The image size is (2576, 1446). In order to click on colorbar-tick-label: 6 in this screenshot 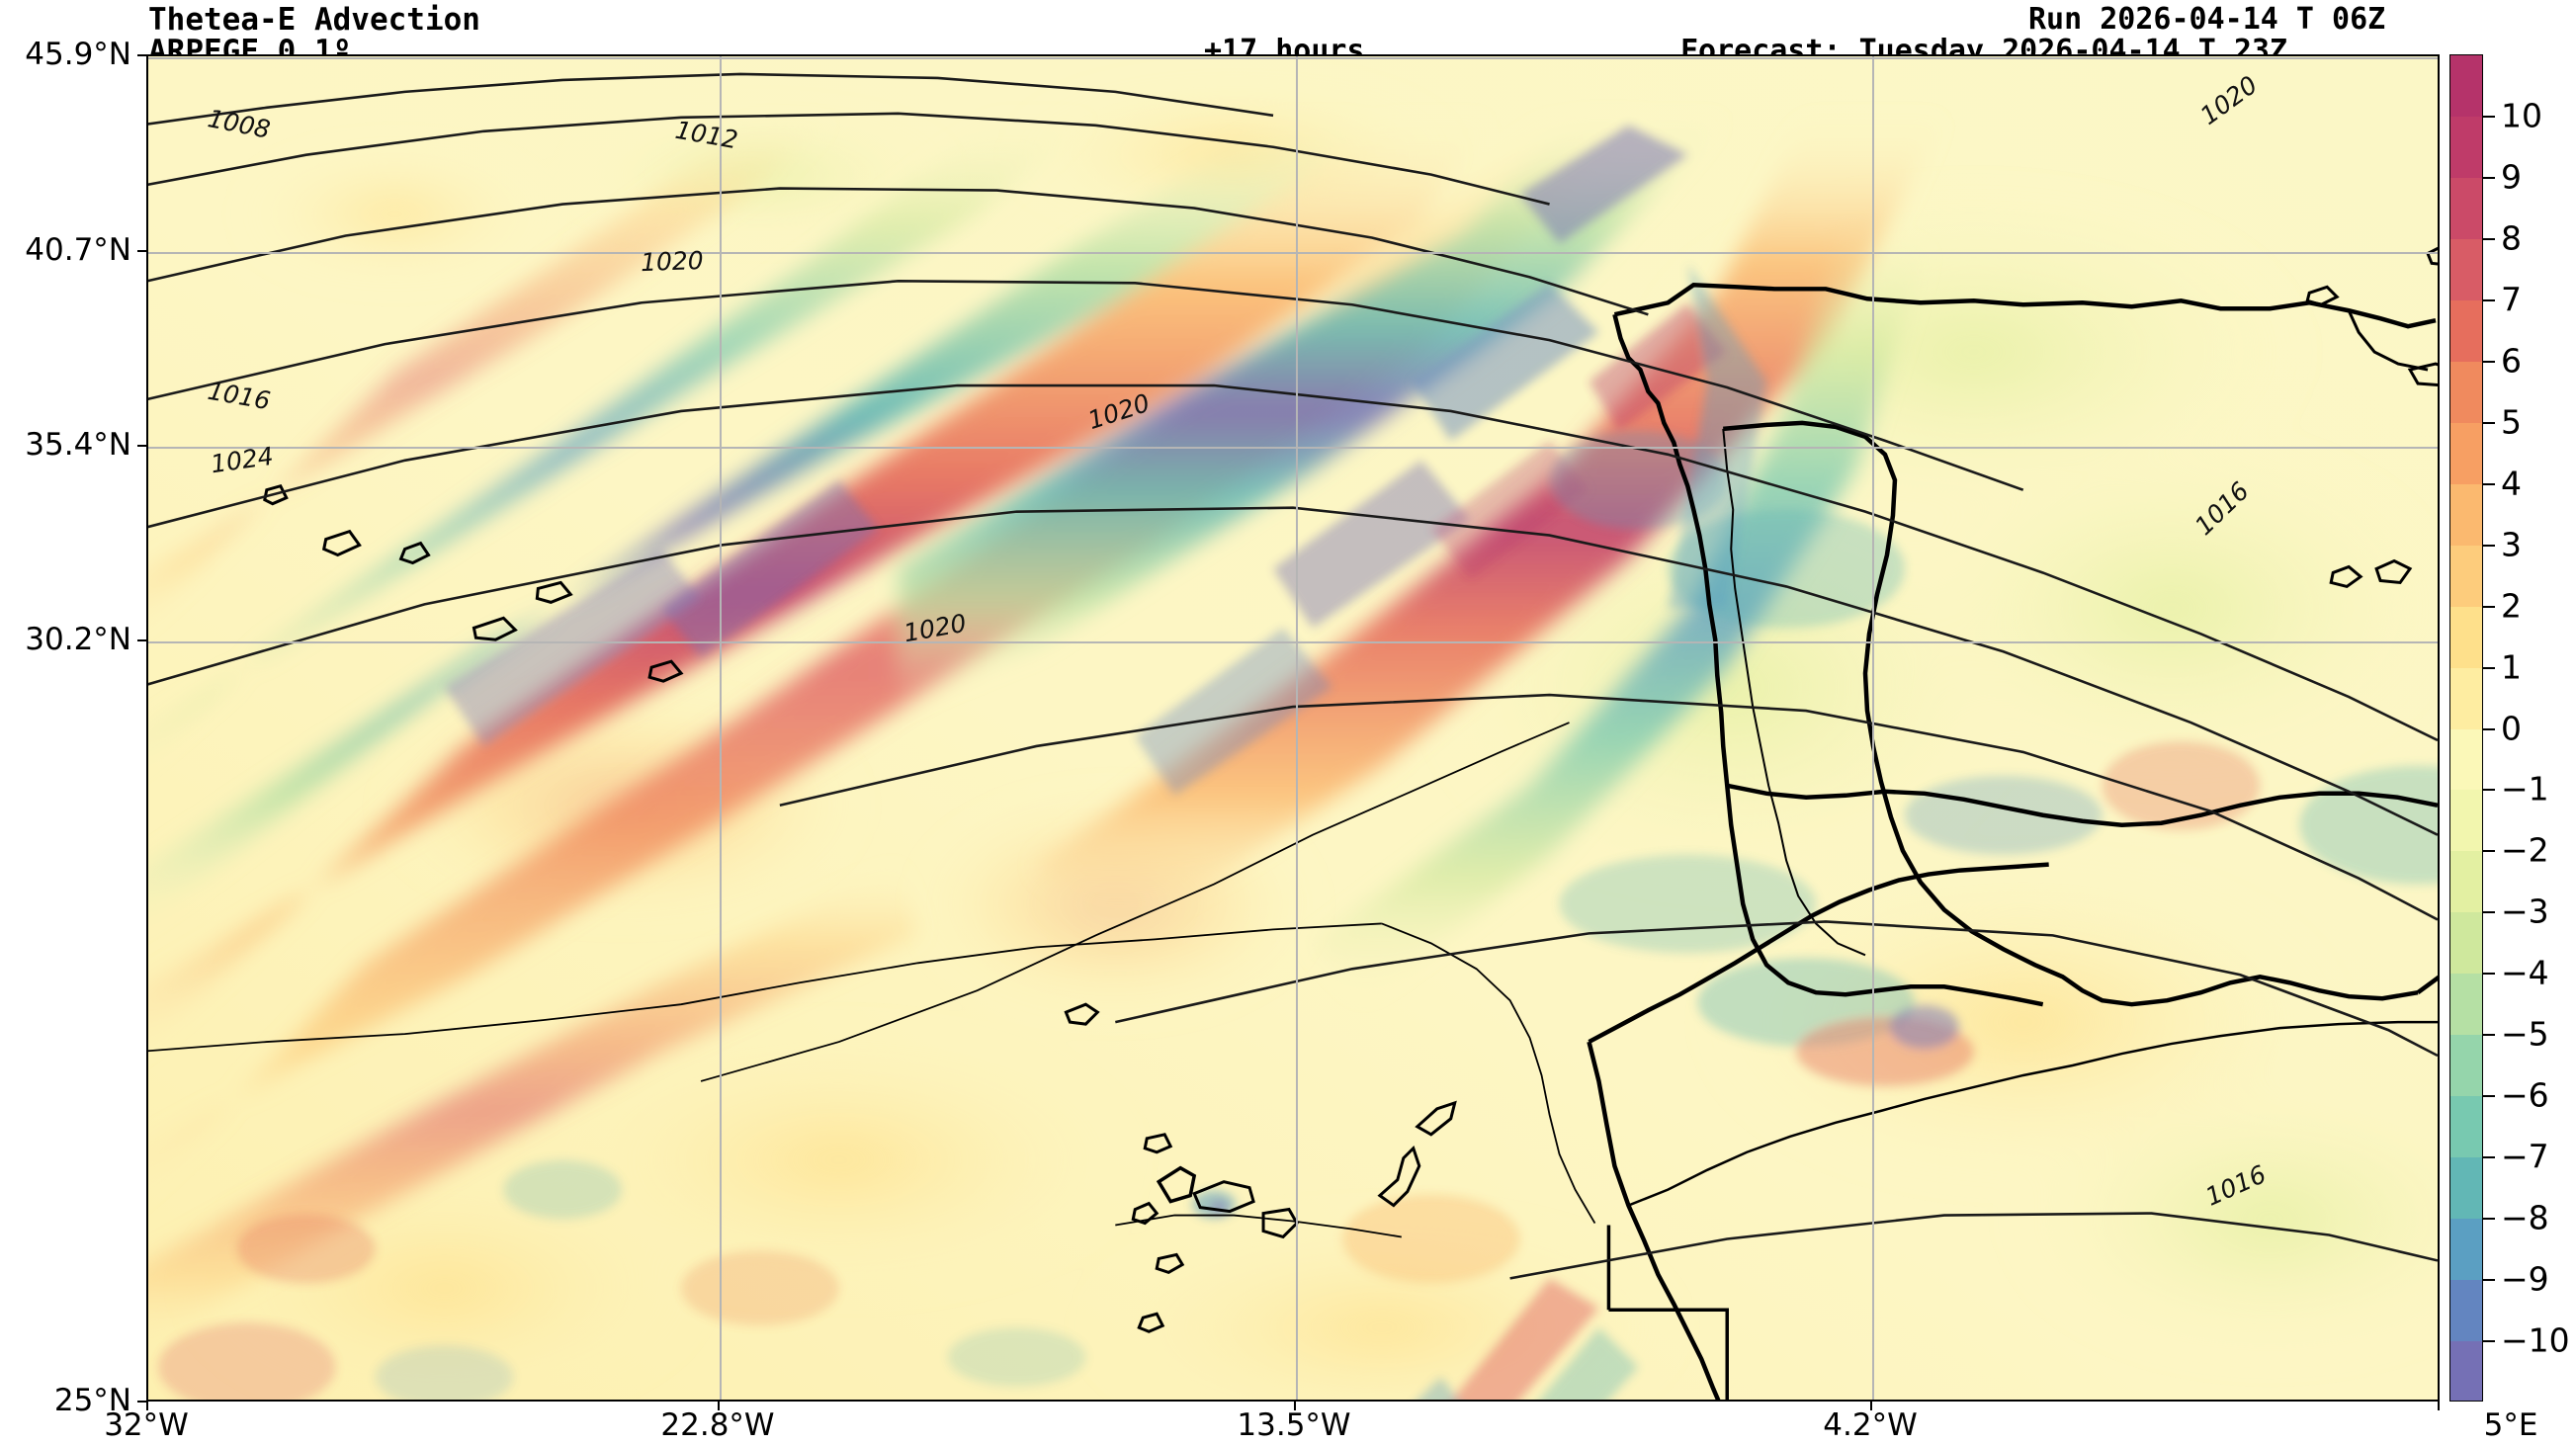, I will do `click(2511, 361)`.